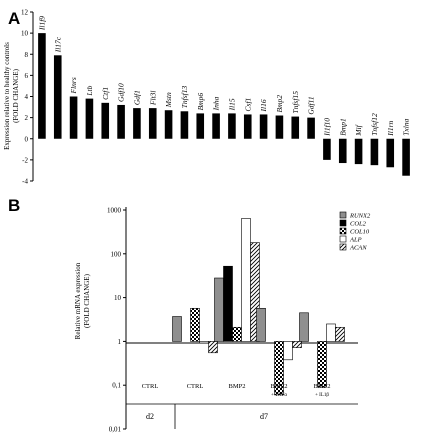 This screenshot has height=440, width=422. Describe the element at coordinates (116, 320) in the screenshot. I see `panel-b-ticks: 1000 100 10 1 0,1 0,01` at that location.